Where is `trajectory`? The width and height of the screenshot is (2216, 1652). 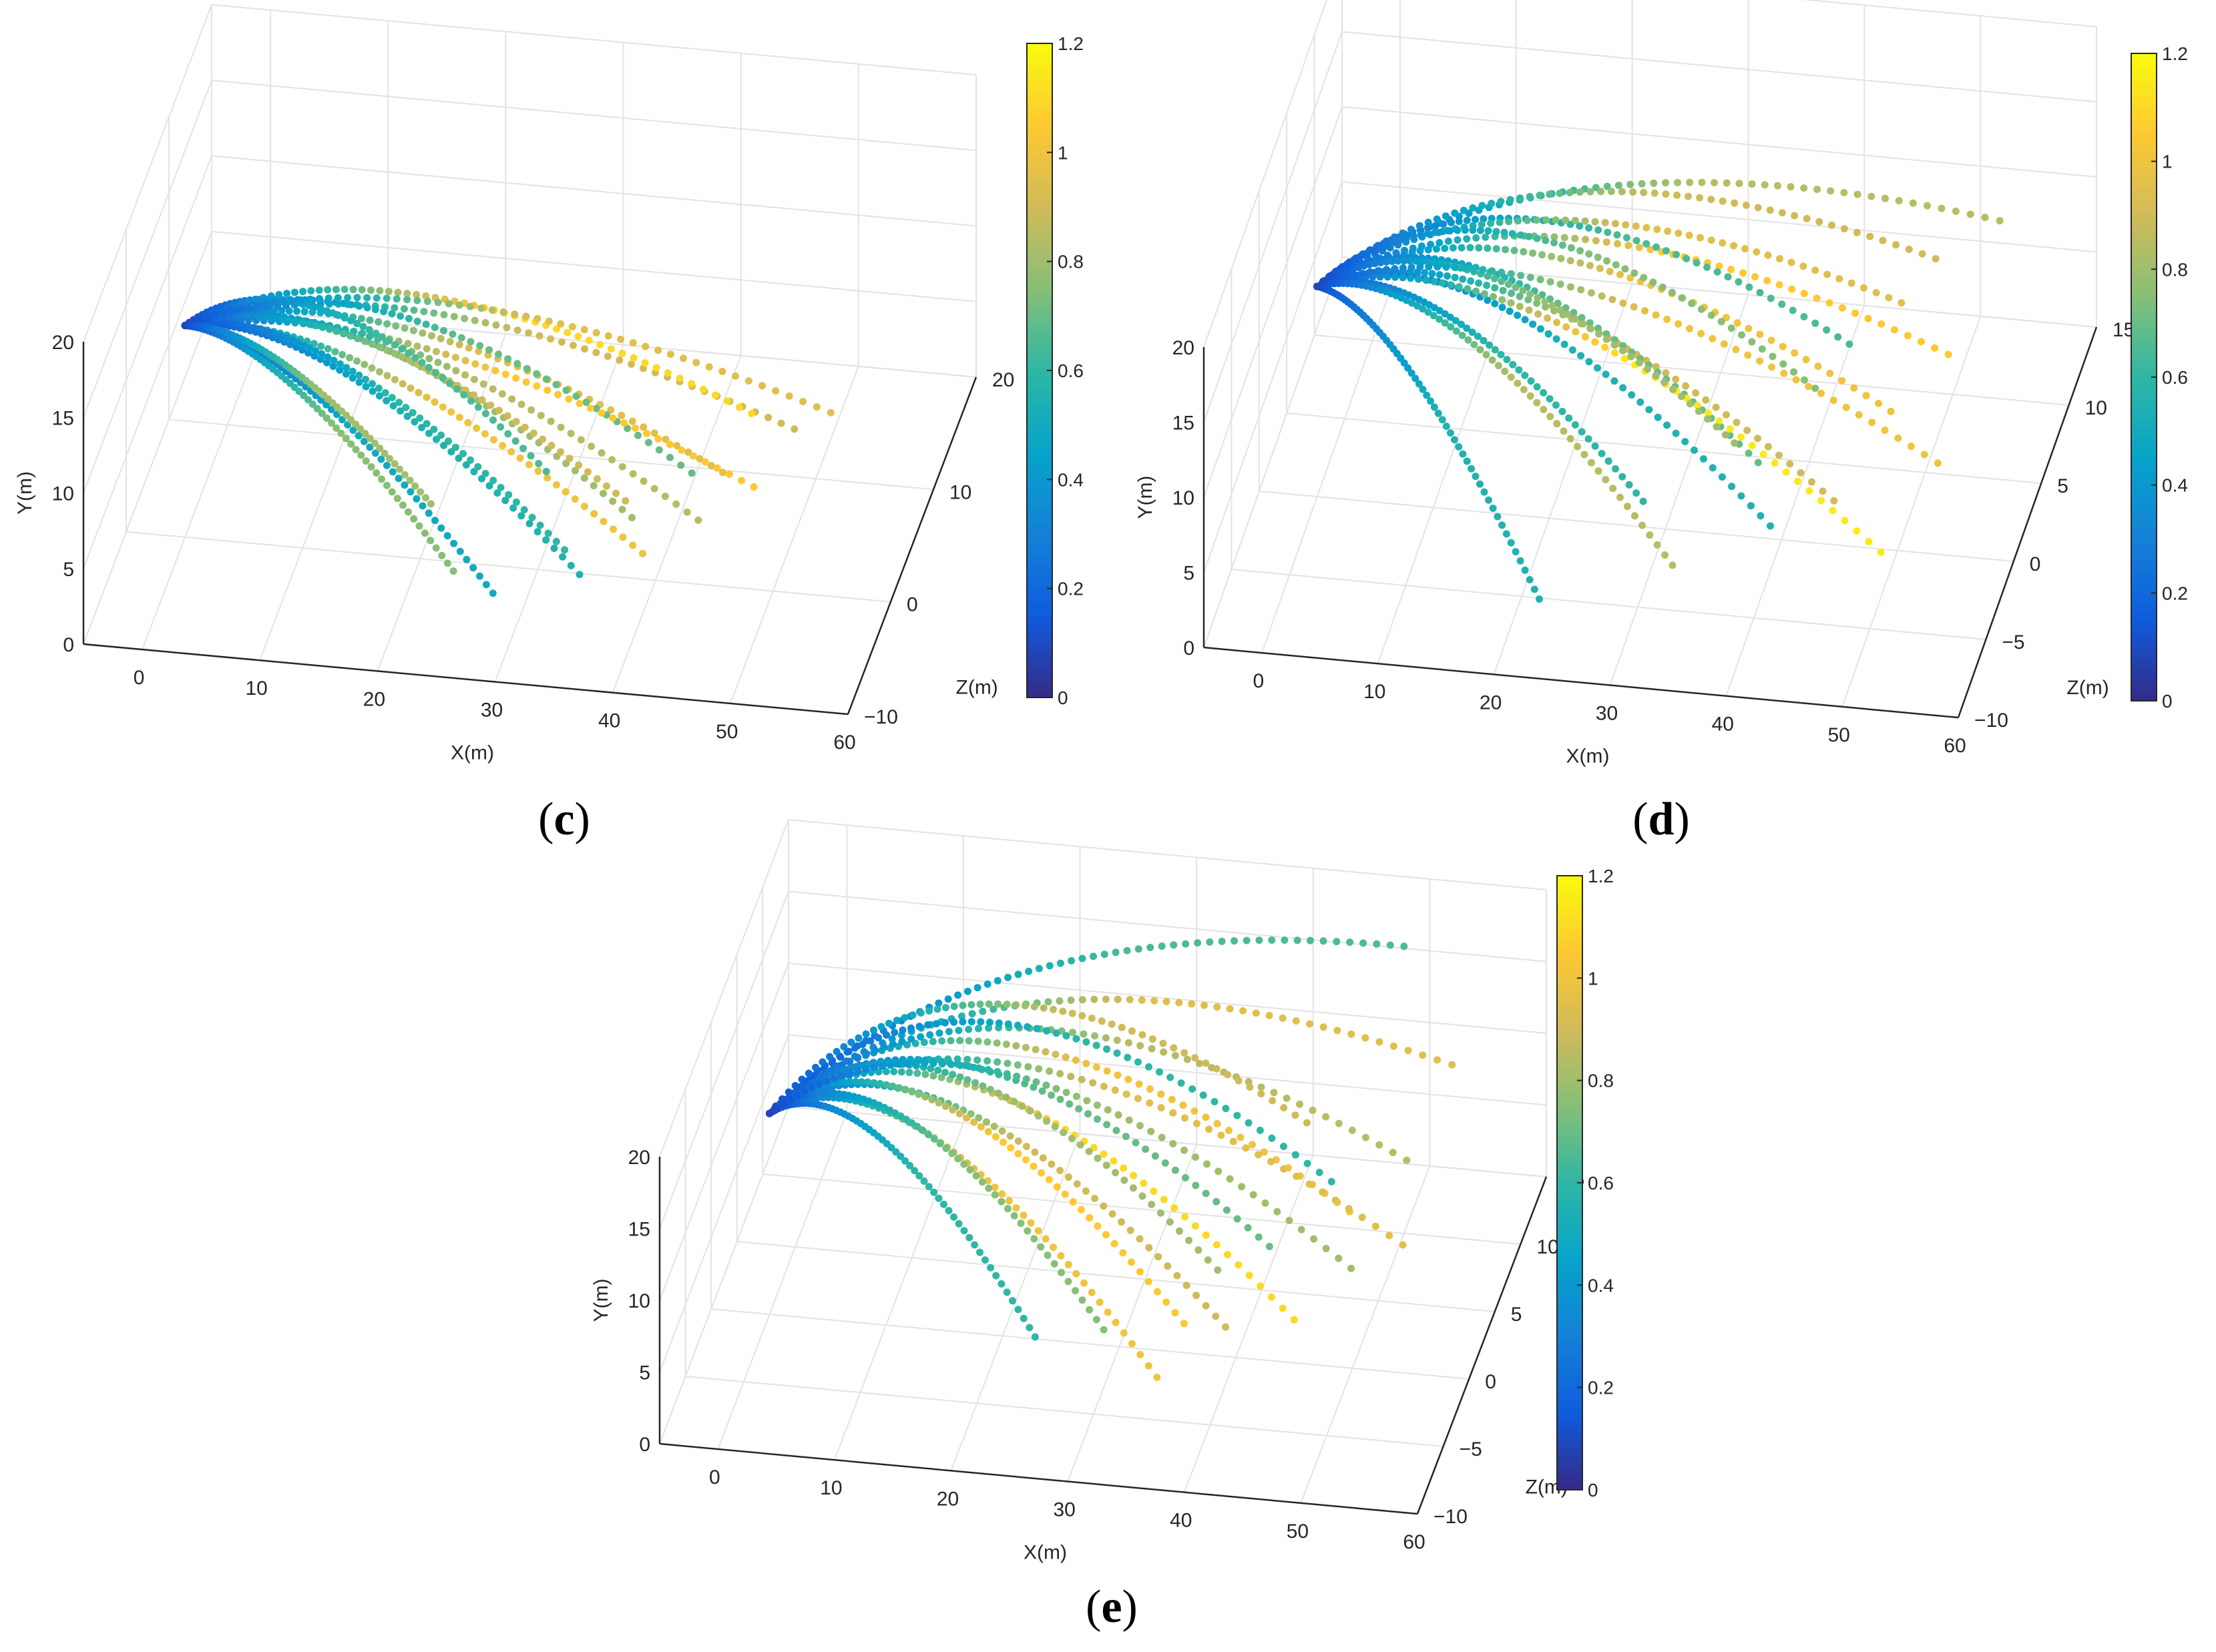 trajectory is located at coordinates (963, 1237).